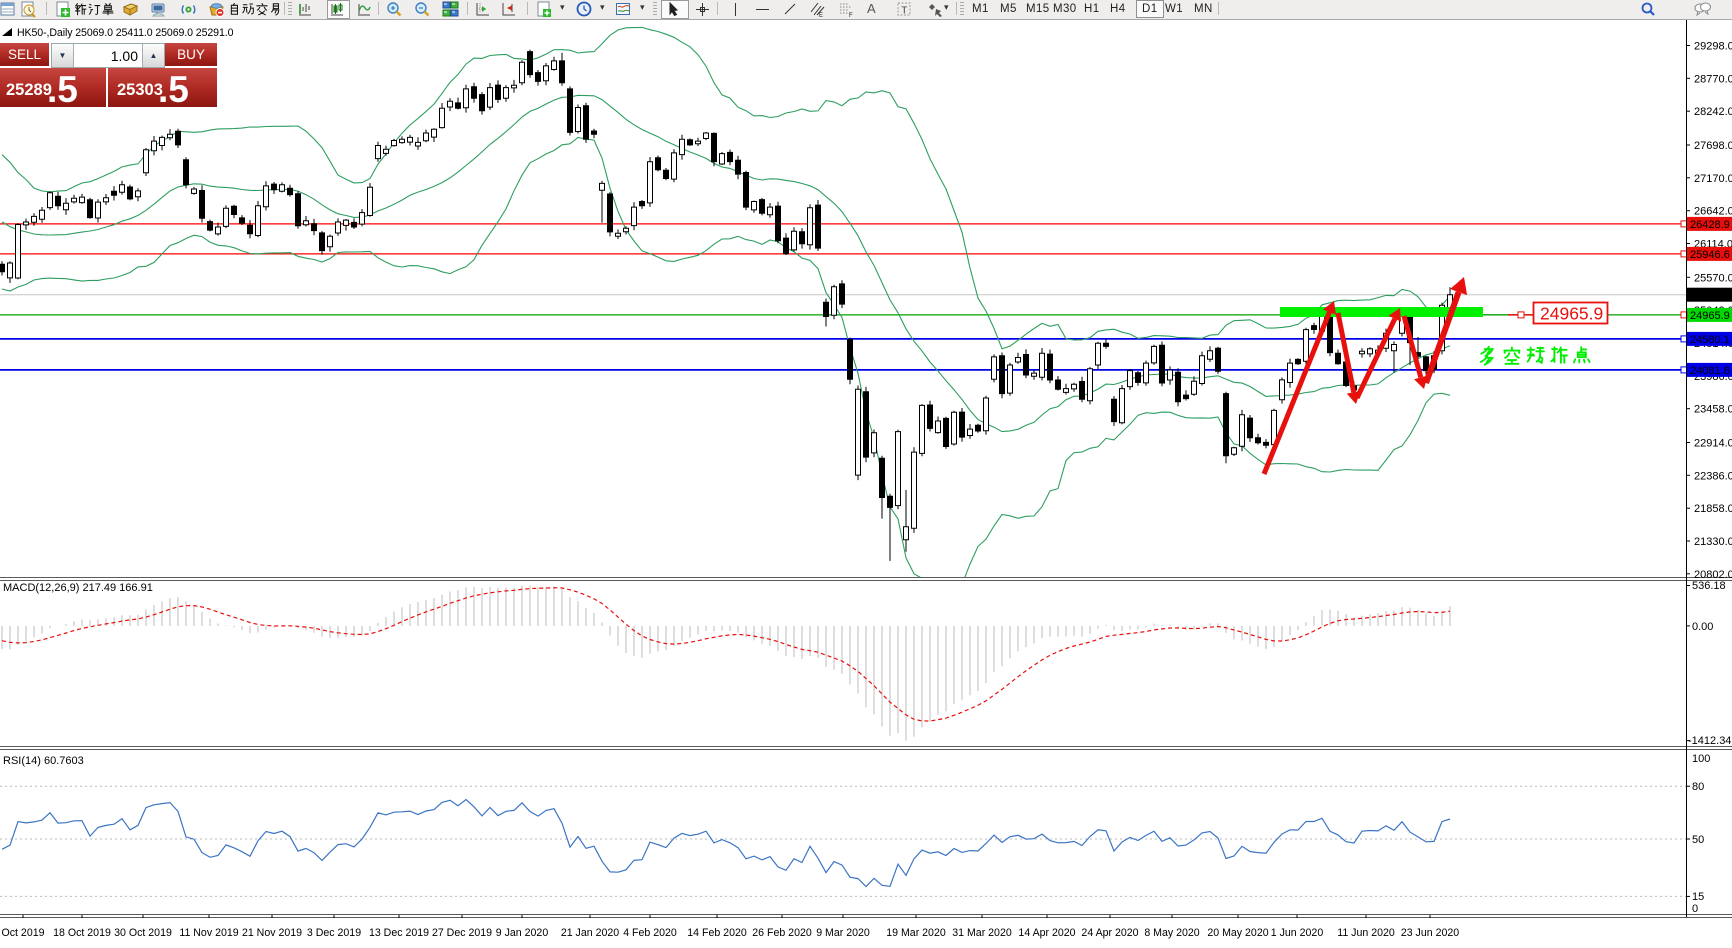 The image size is (1732, 948). I want to click on svg-text: -1412.34, so click(1709, 741).